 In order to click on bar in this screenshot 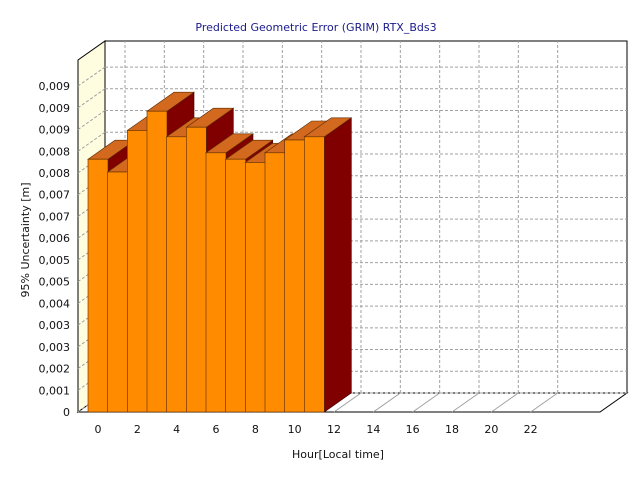, I will do `click(328, 265)`.